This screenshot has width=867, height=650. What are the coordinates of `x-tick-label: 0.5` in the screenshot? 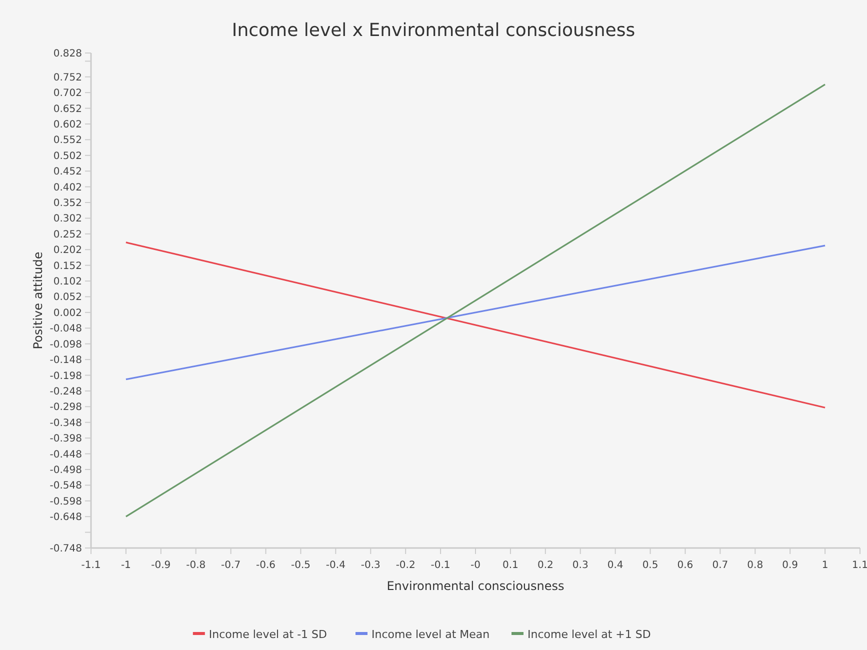 It's located at (650, 565).